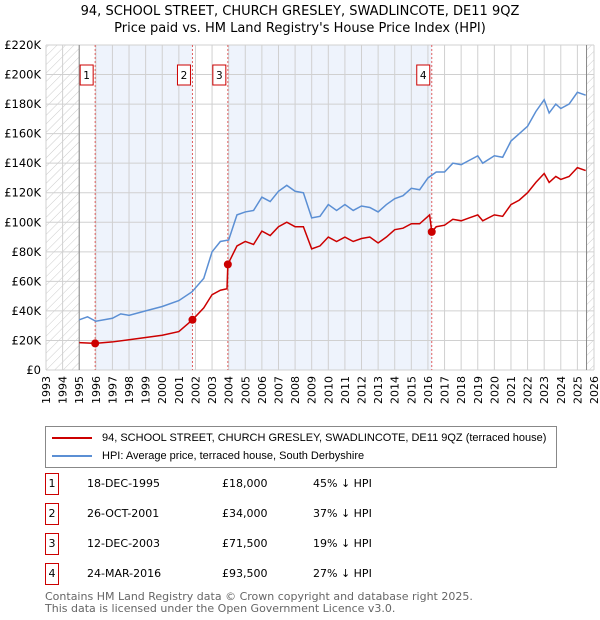 This screenshot has height=620, width=600. I want to click on sale-price: £34,000, so click(245, 513).